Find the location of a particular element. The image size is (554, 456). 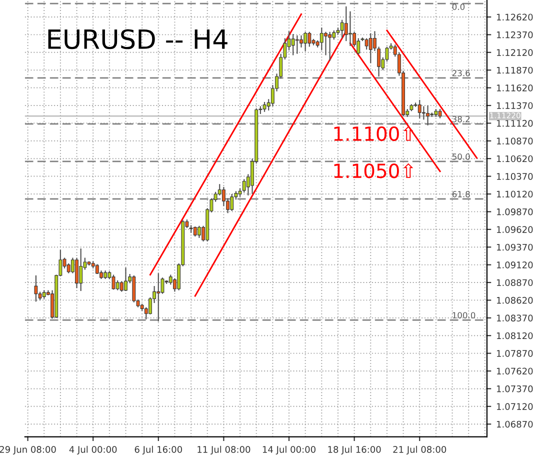

y-tick-label: 1.07870 is located at coordinates (514, 353).